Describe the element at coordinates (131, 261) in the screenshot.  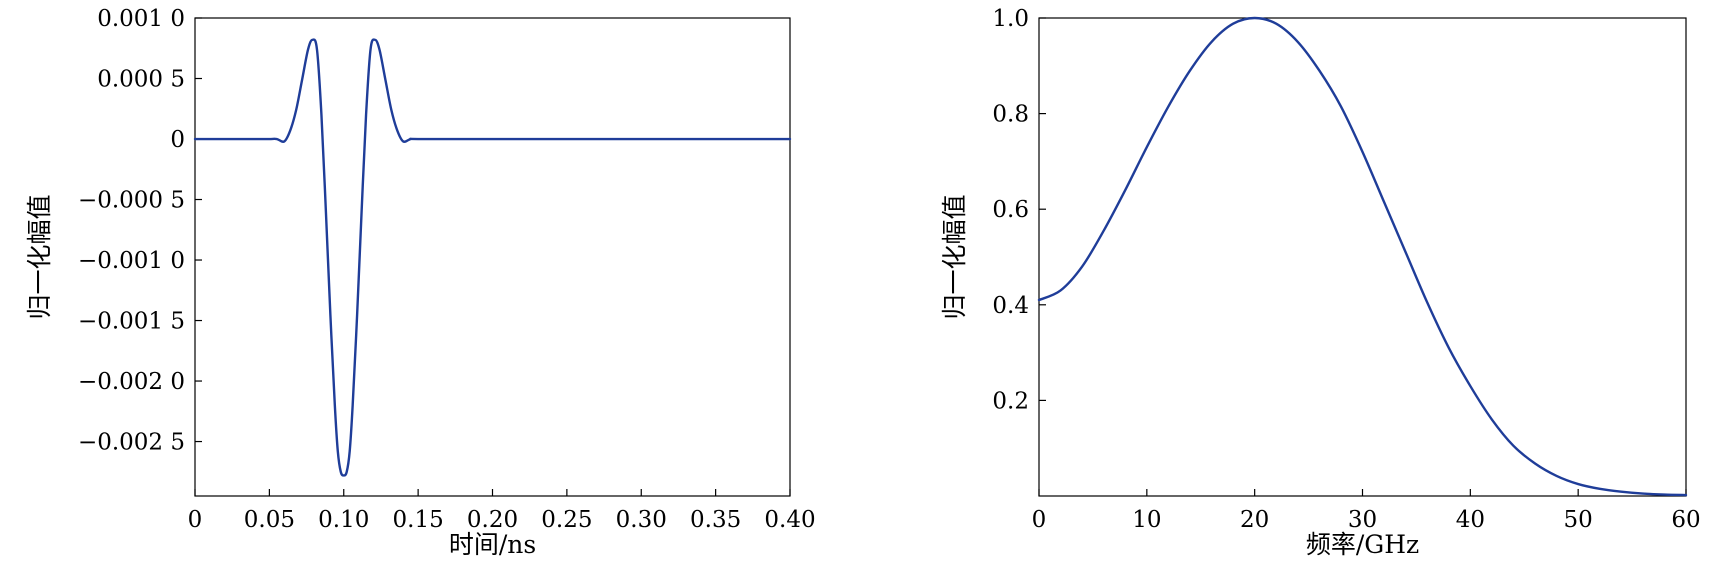
I see `y-tick-label: −0.001 0` at that location.